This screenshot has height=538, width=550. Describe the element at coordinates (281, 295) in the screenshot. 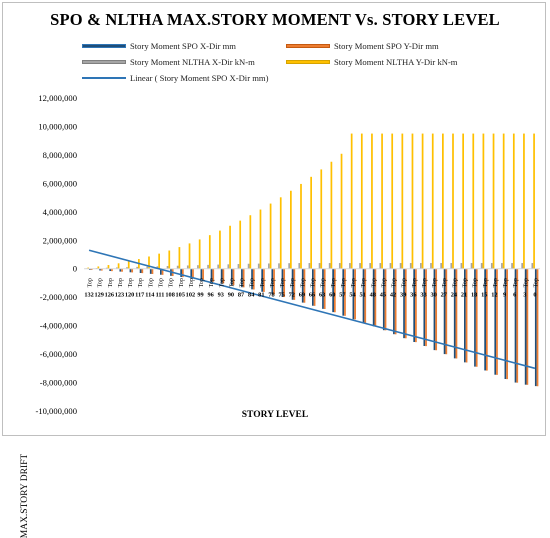

I see `x-tick-label-75: 75` at that location.